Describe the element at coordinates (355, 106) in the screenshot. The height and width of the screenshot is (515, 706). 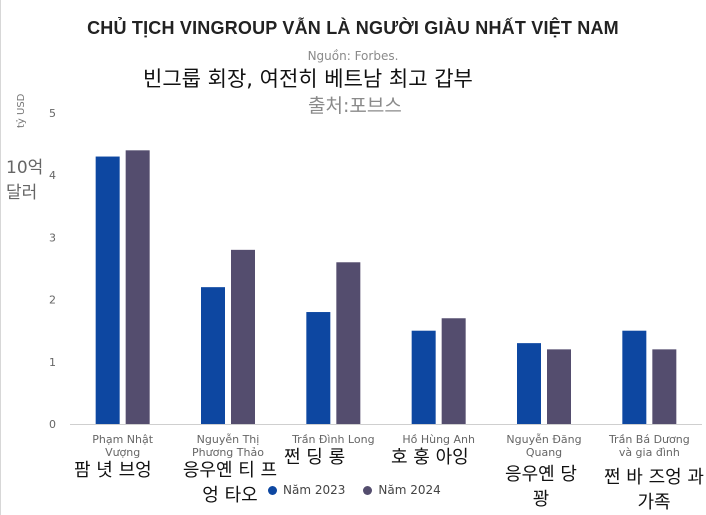
I see `korean-source-overlay: 출처:포브스` at that location.